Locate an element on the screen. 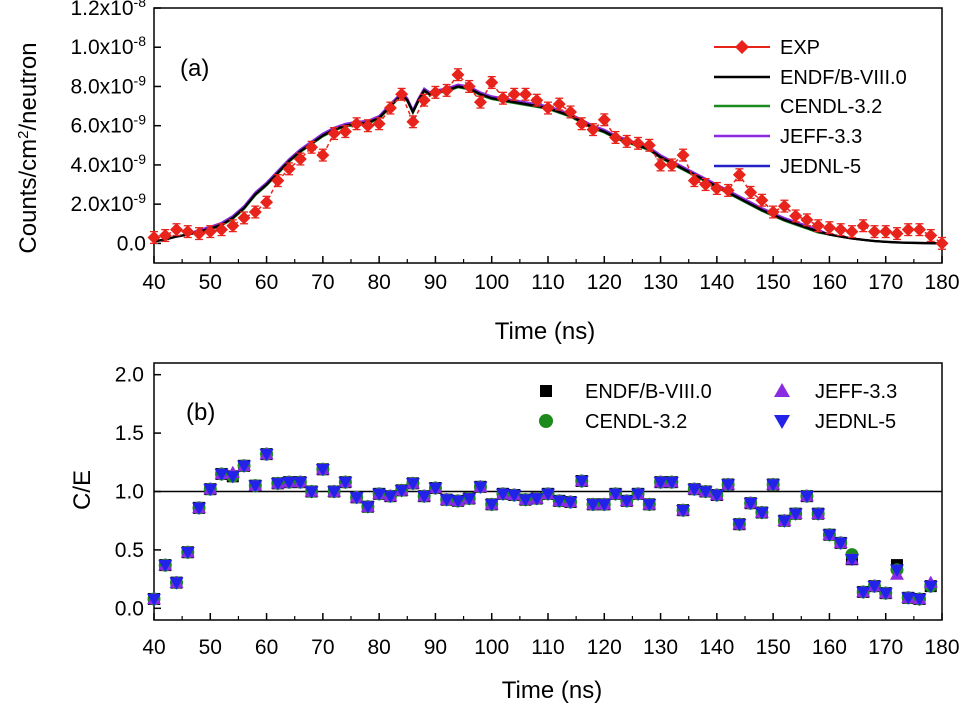  x-tick-label: 90 is located at coordinates (435, 282).